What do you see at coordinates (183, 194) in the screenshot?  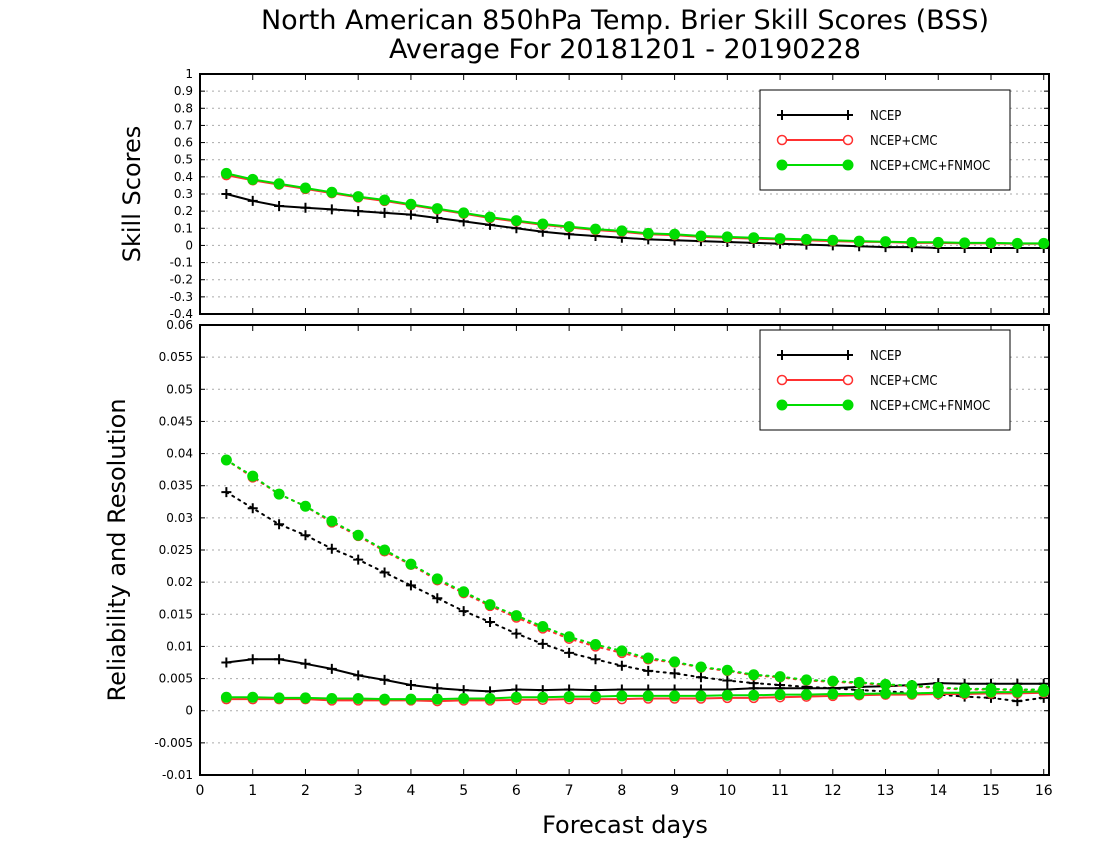 I see `y-tick-label: 0.3` at bounding box center [183, 194].